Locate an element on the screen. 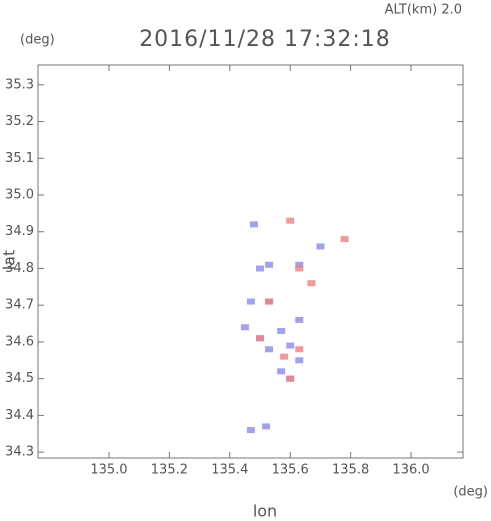 Image resolution: width=491 pixels, height=521 pixels. y-tick-label: 35.2 is located at coordinates (19, 121).